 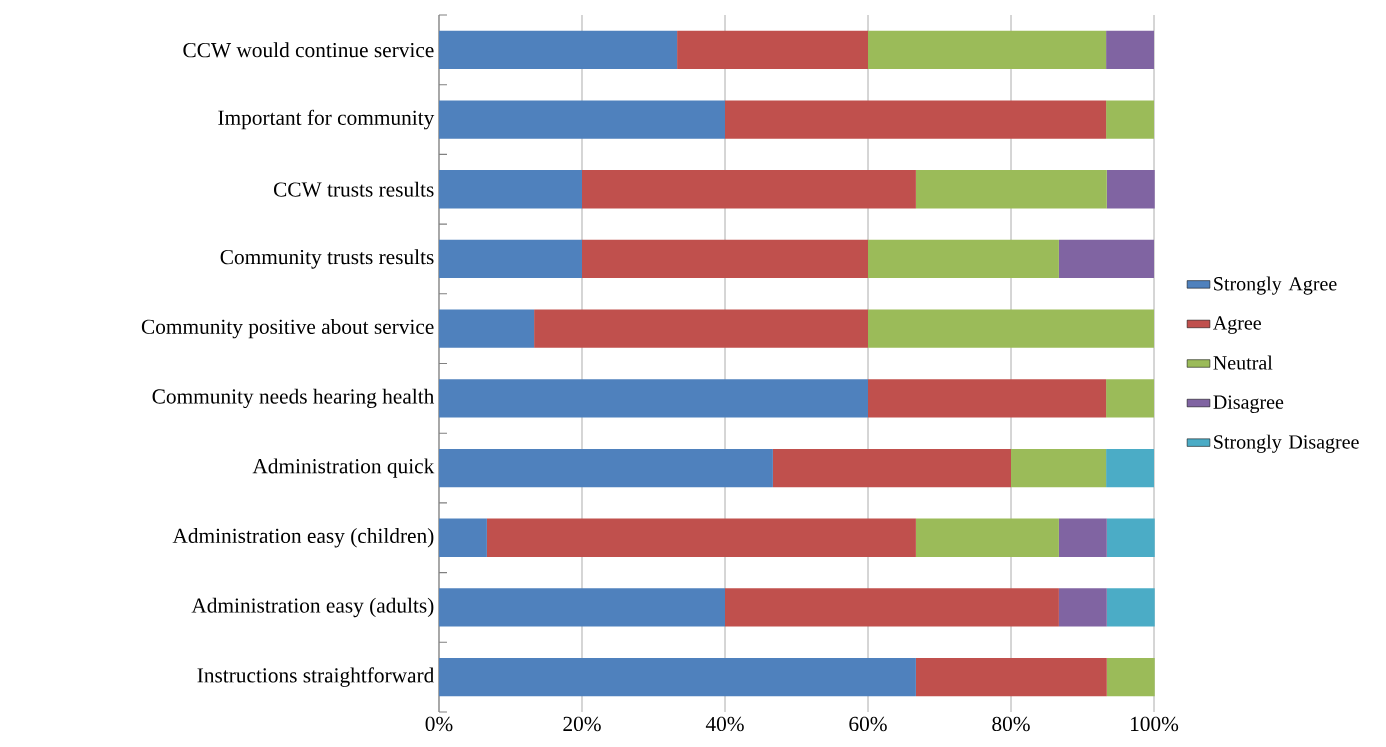 What do you see at coordinates (868, 724) in the screenshot?
I see `x-tick-label: 60%` at bounding box center [868, 724].